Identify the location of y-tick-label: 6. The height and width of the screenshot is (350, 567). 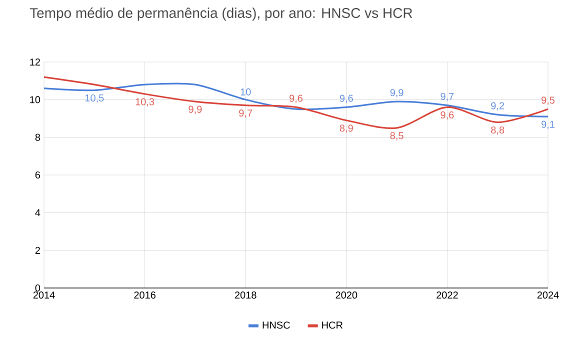
(37, 175).